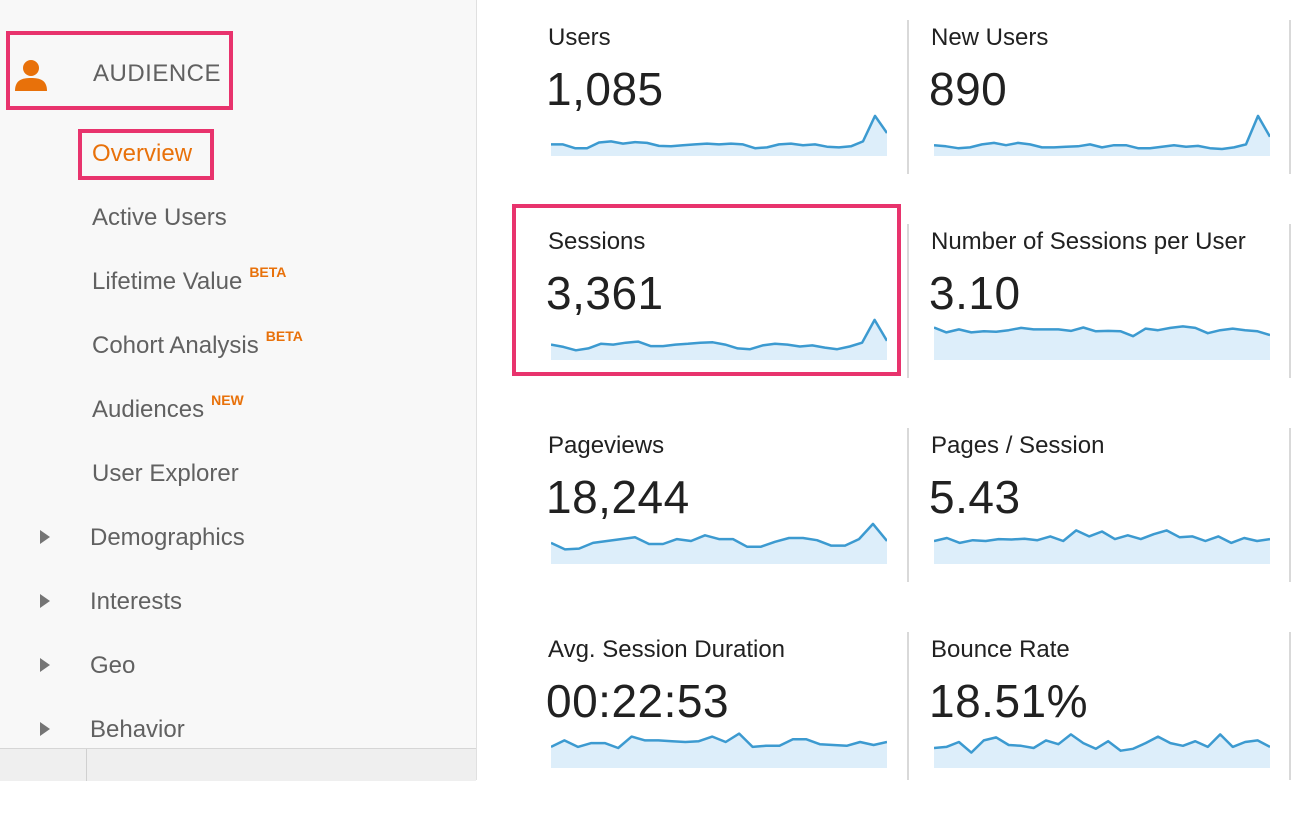  I want to click on audience-section-label: AUDIENCE, so click(157, 73).